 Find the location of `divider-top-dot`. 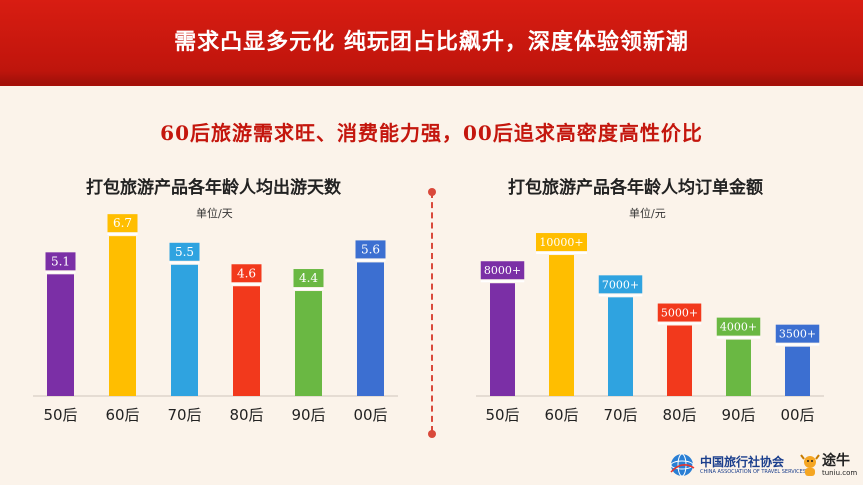

divider-top-dot is located at coordinates (432, 192).